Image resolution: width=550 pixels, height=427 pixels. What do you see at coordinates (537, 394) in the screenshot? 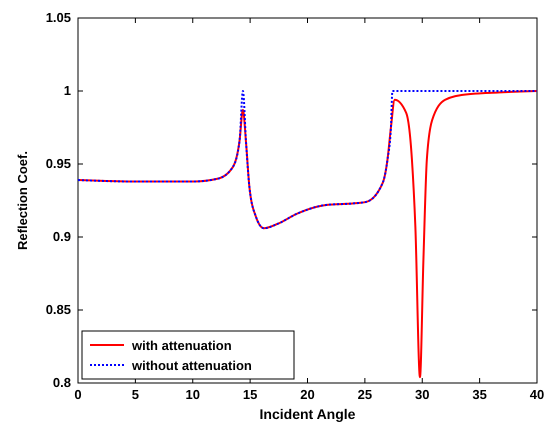
I see `x-tick-label: 40` at bounding box center [537, 394].